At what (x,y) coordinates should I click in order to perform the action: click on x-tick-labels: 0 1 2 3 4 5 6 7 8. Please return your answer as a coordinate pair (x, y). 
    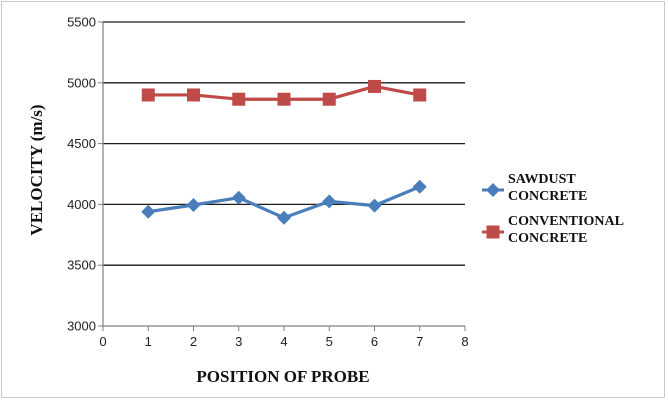
    Looking at the image, I should click on (283, 341).